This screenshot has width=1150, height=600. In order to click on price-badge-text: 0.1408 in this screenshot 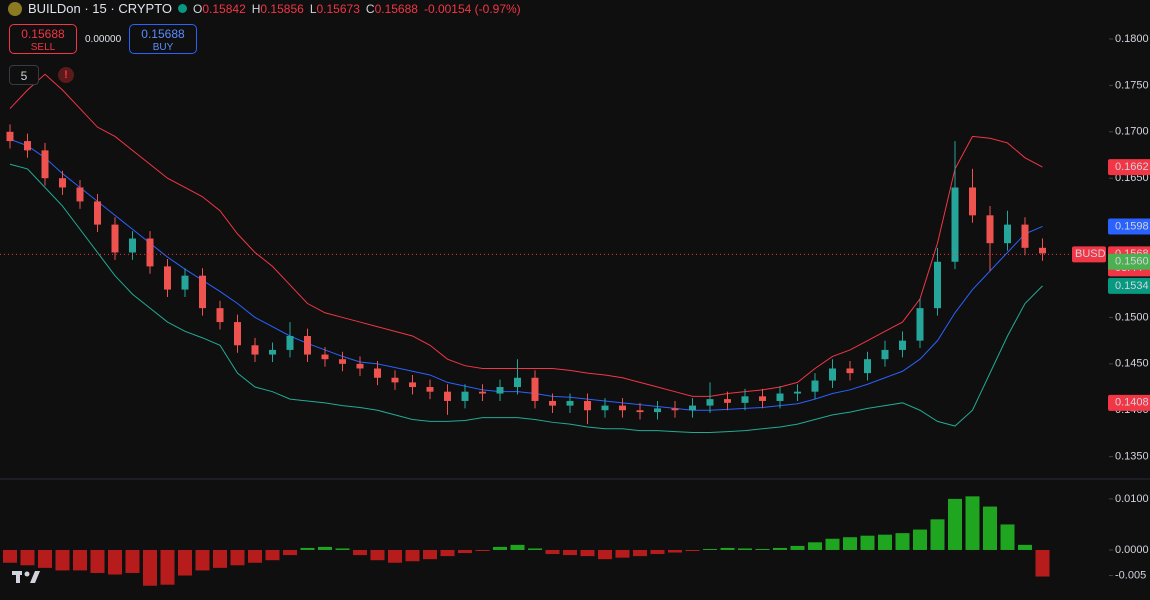, I will do `click(1132, 403)`.